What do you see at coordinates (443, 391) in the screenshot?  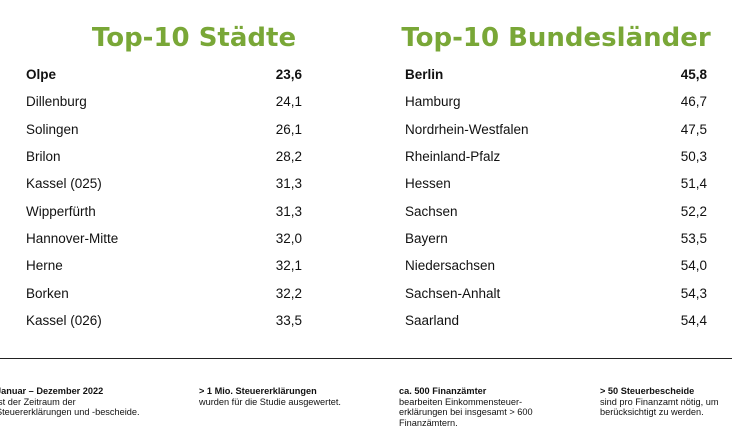 I see `footer-note-title: ca. 500 Finanzämter` at bounding box center [443, 391].